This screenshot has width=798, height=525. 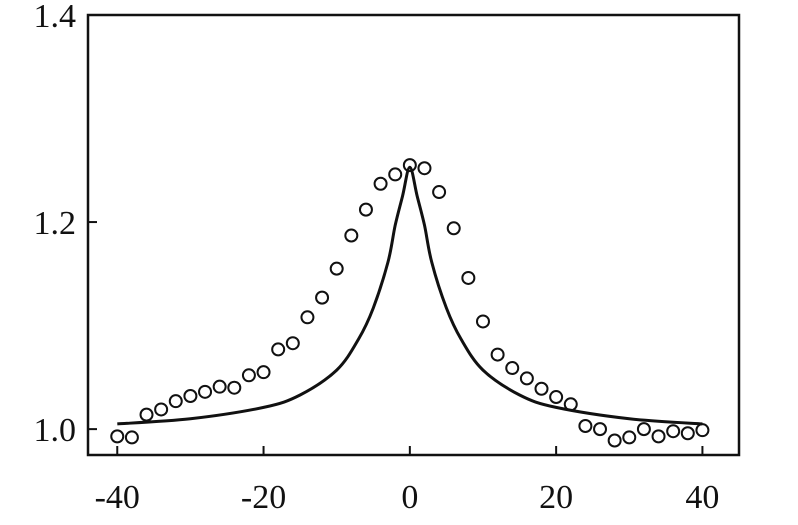 I want to click on x-tick-label: -40, so click(x=117, y=497).